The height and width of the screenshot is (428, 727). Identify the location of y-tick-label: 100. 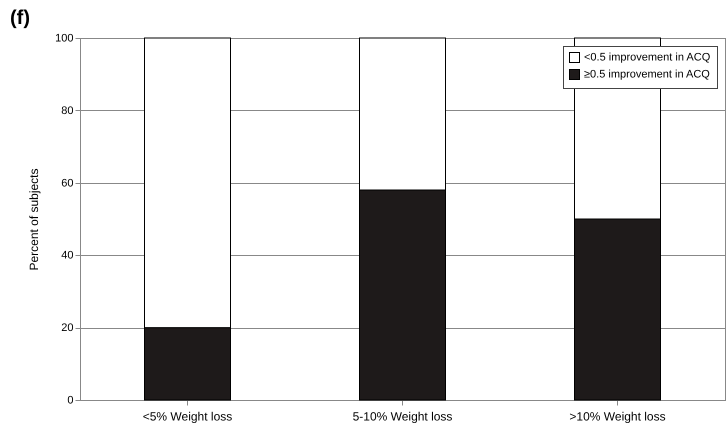
(64, 38).